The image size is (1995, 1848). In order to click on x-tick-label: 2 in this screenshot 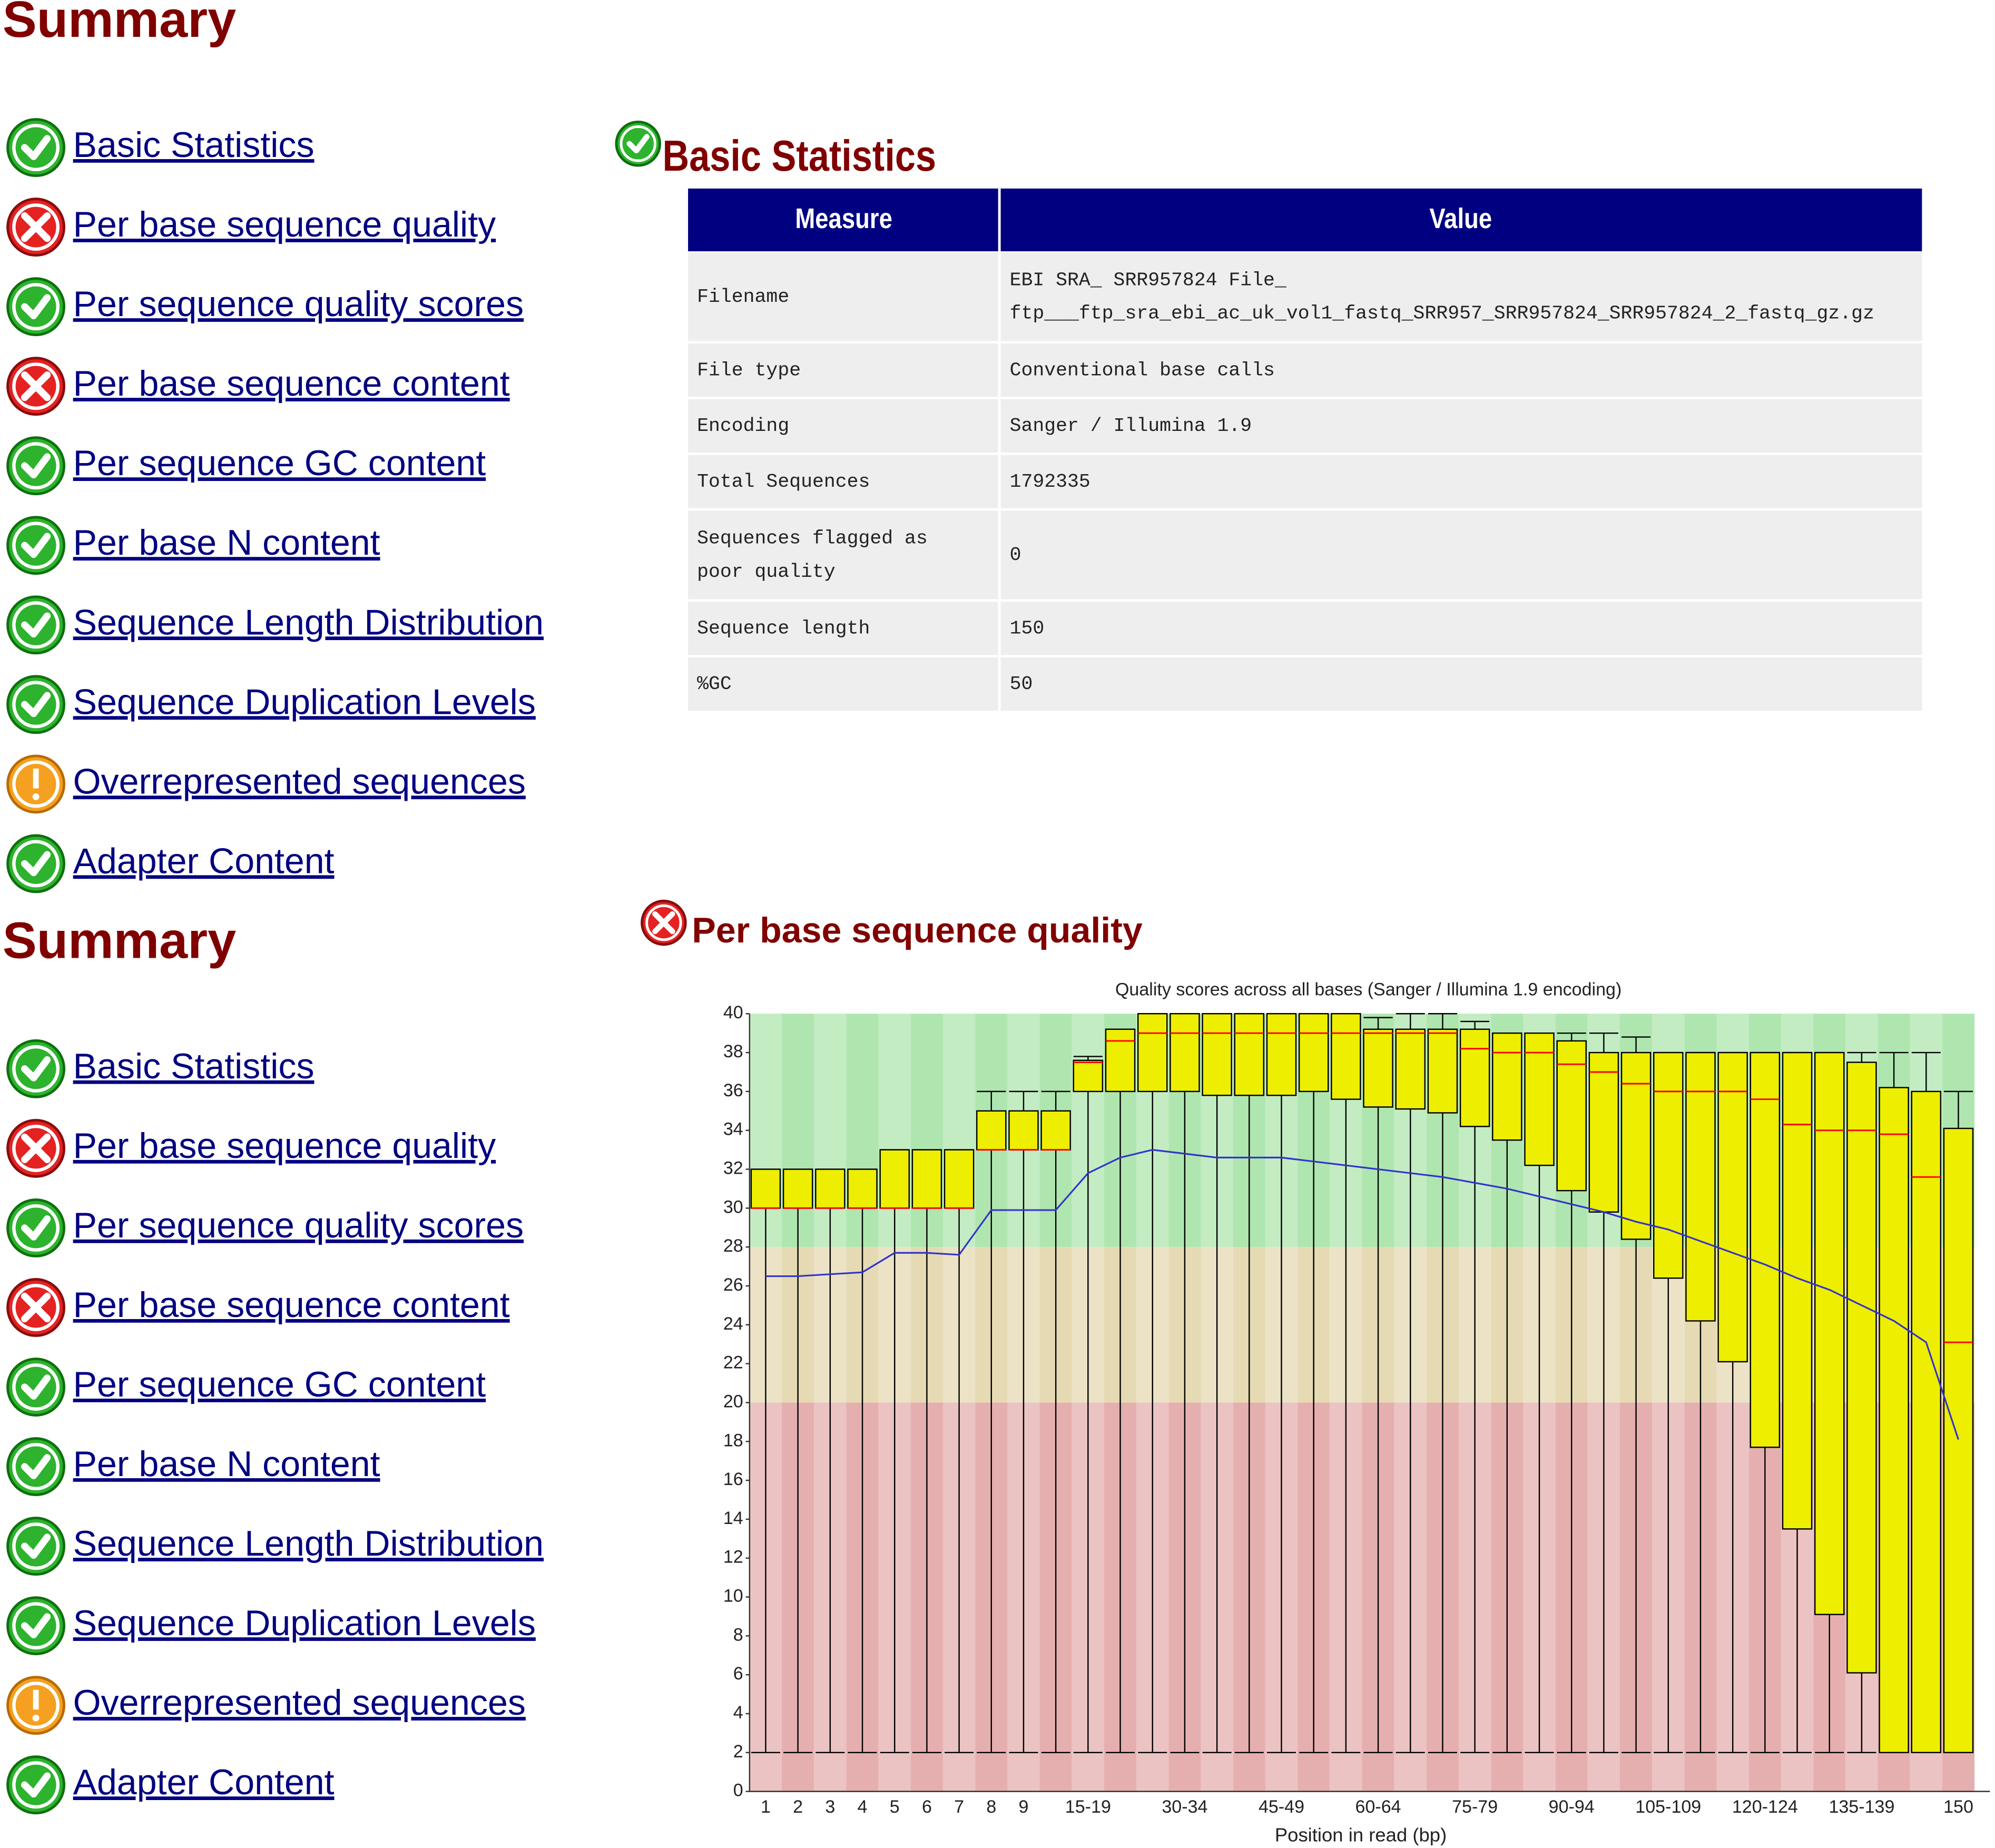, I will do `click(798, 1807)`.